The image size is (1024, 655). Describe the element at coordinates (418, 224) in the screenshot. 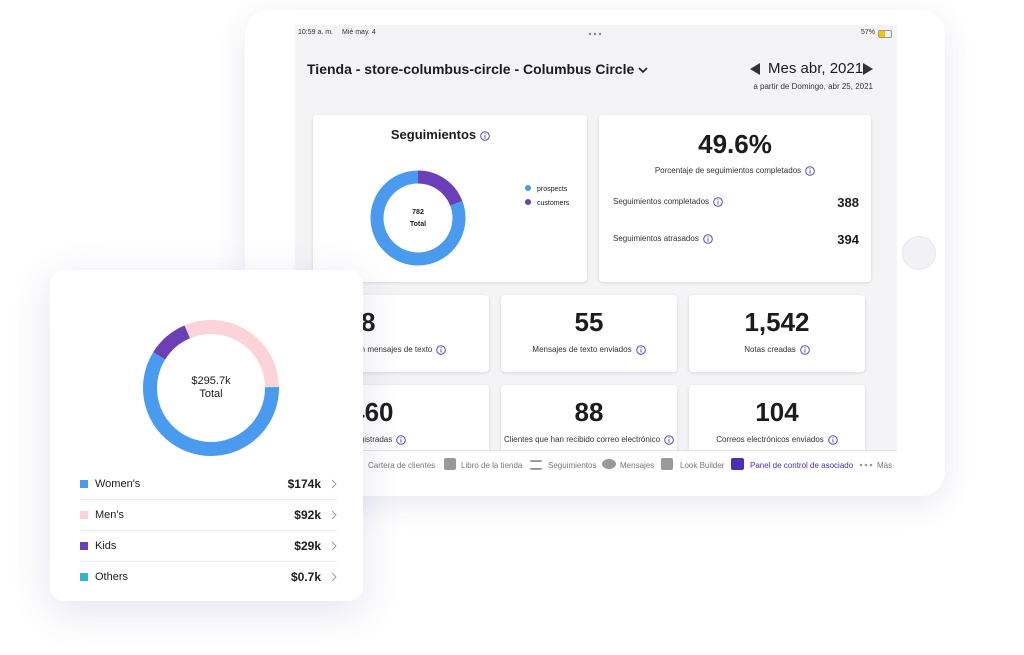

I see `total-caption: Total` at that location.